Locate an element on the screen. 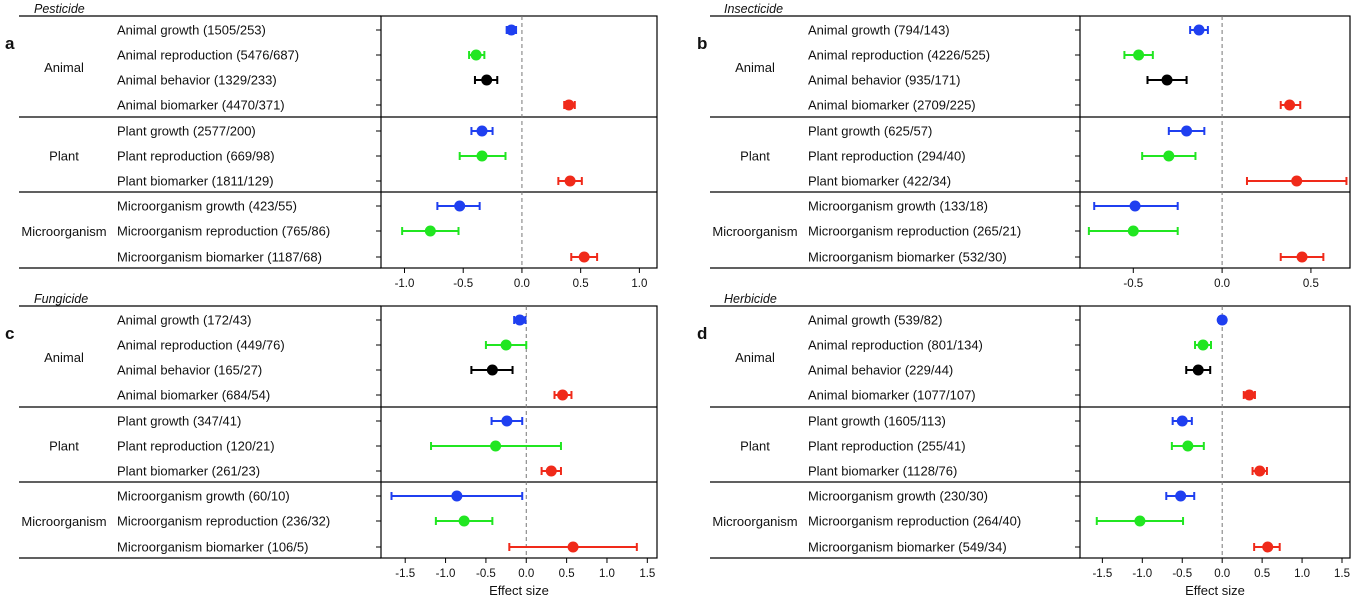  panel-letter: b is located at coordinates (702, 43).